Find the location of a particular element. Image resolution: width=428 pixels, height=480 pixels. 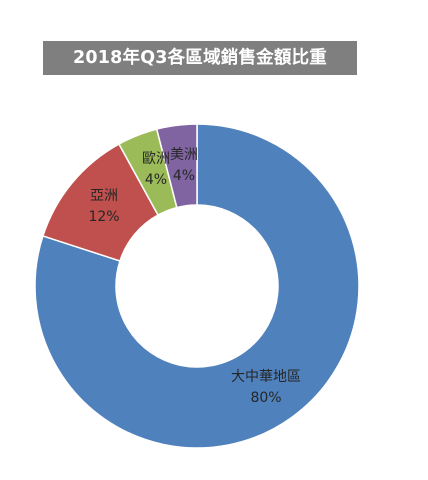

slice-value-label-2: 4% is located at coordinates (156, 180).